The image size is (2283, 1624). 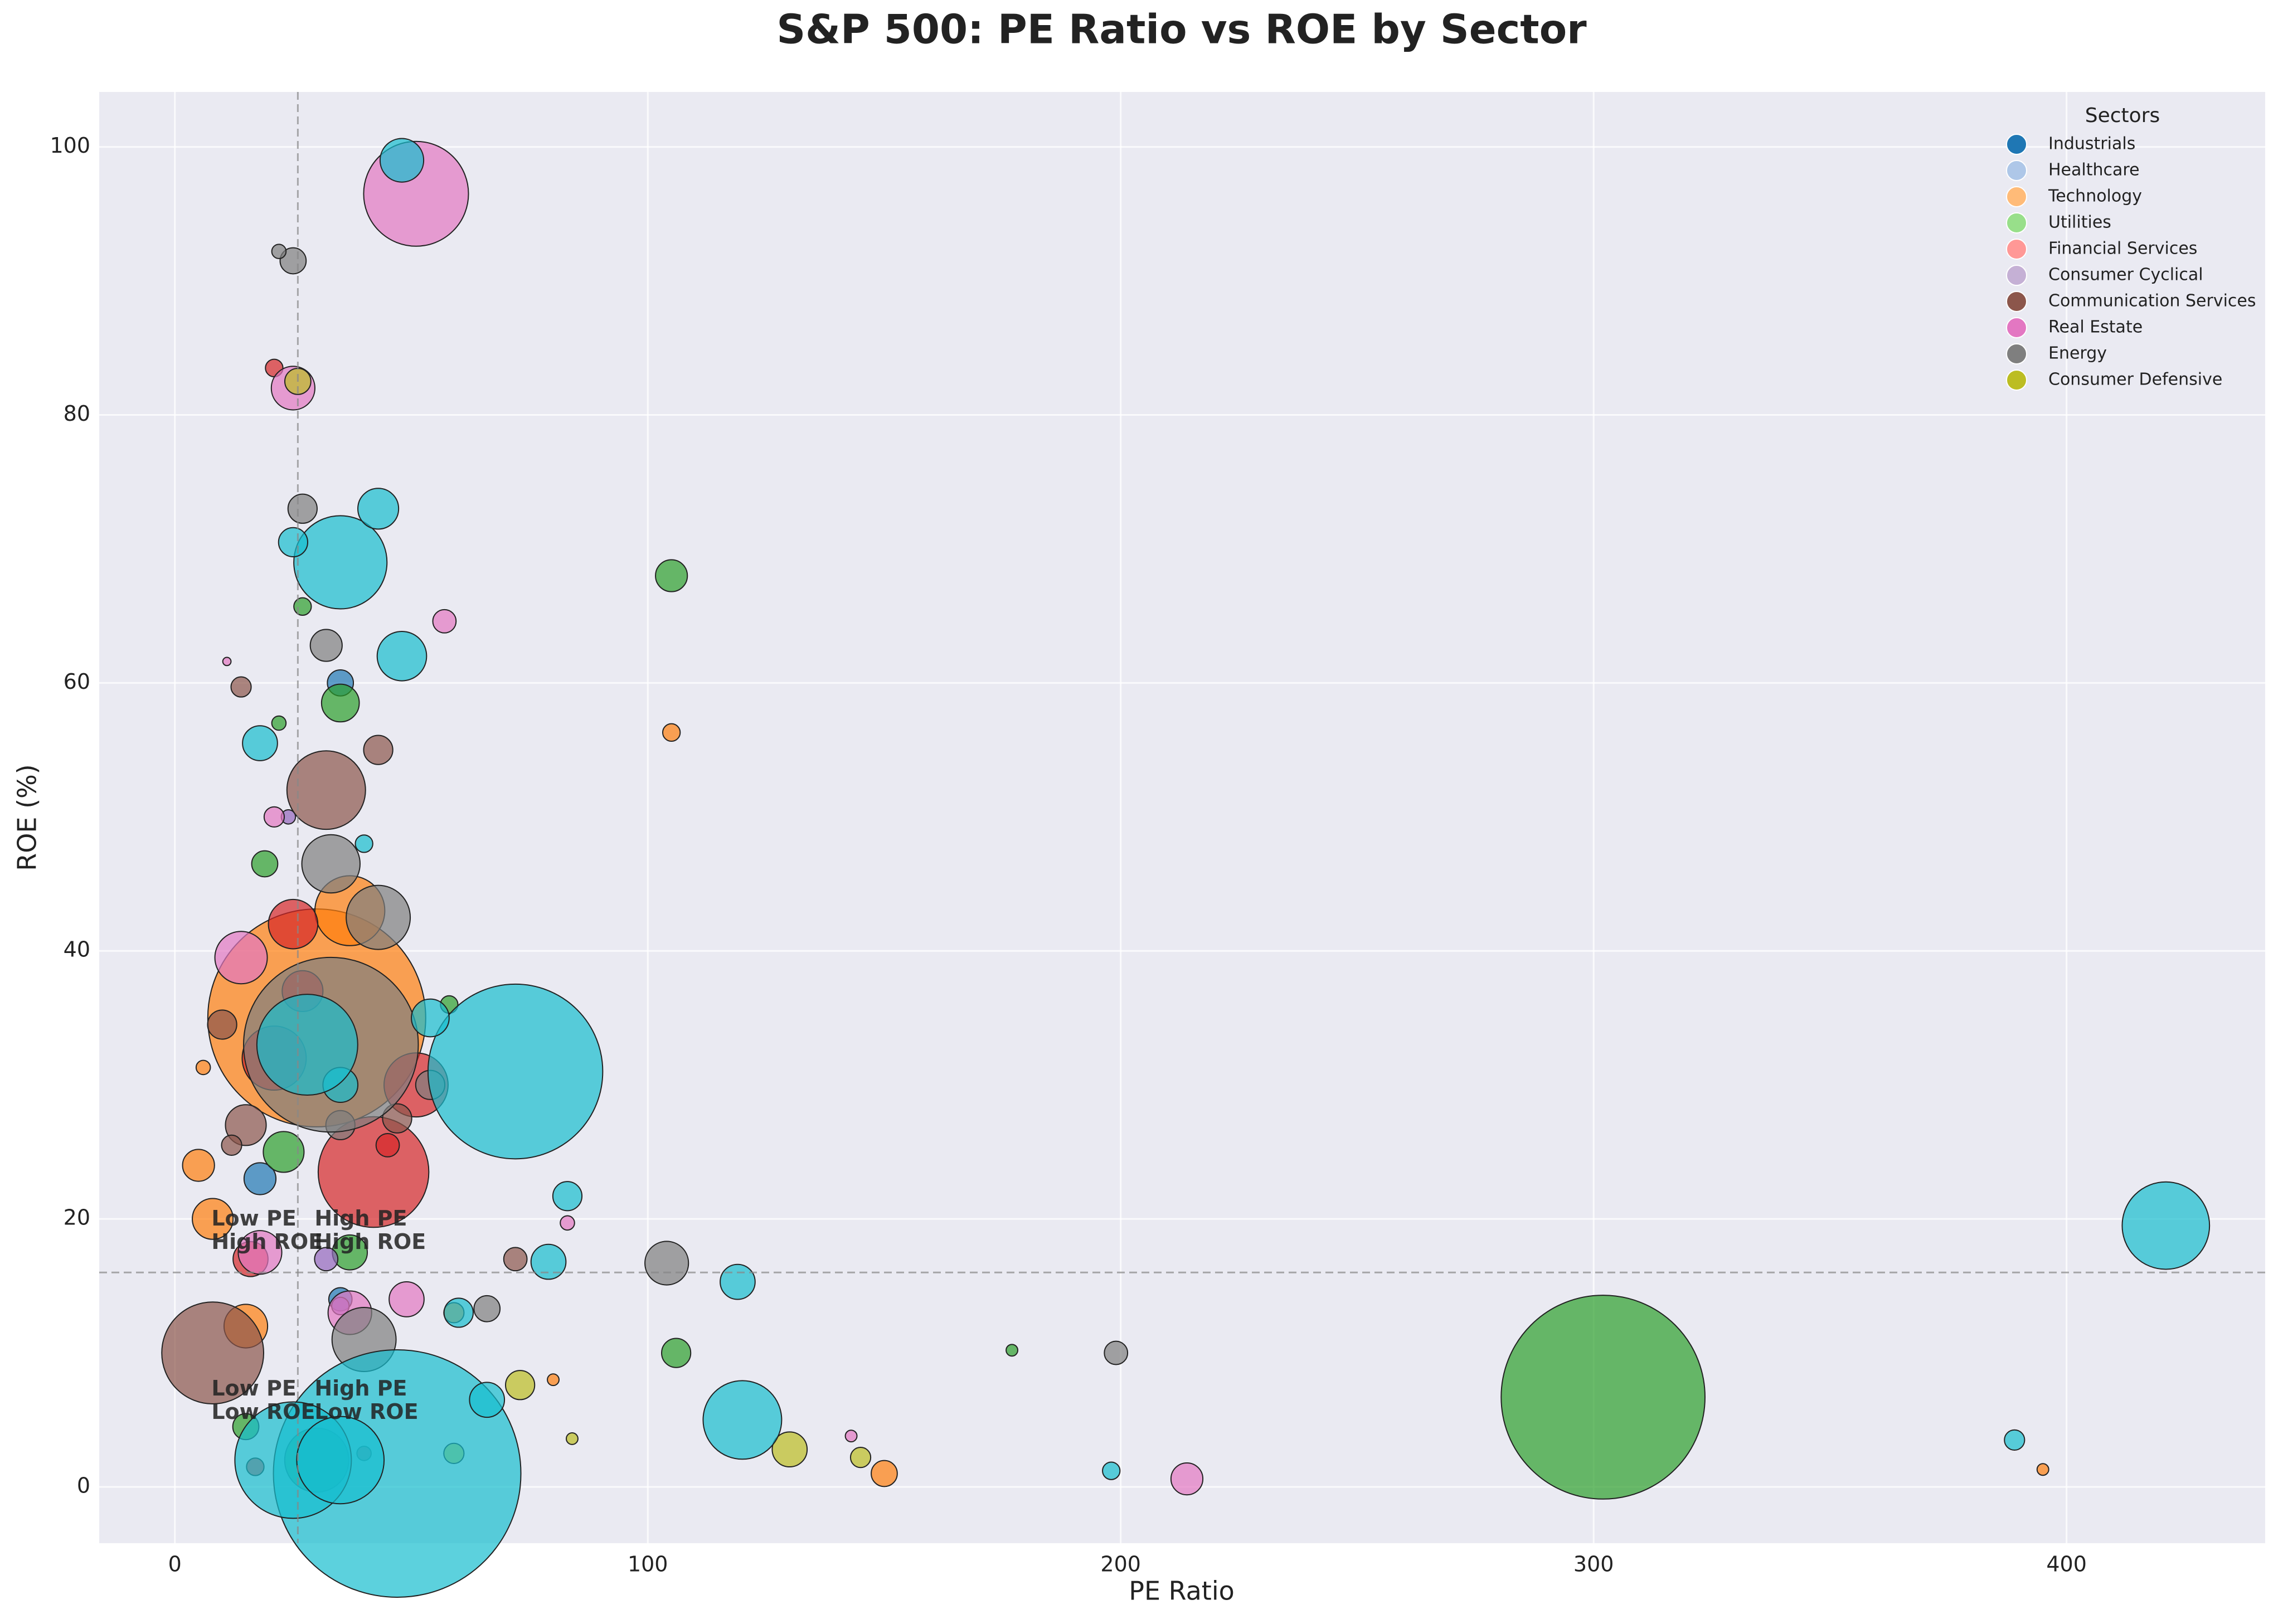 I want to click on legend-label: Communication Services, so click(x=2152, y=301).